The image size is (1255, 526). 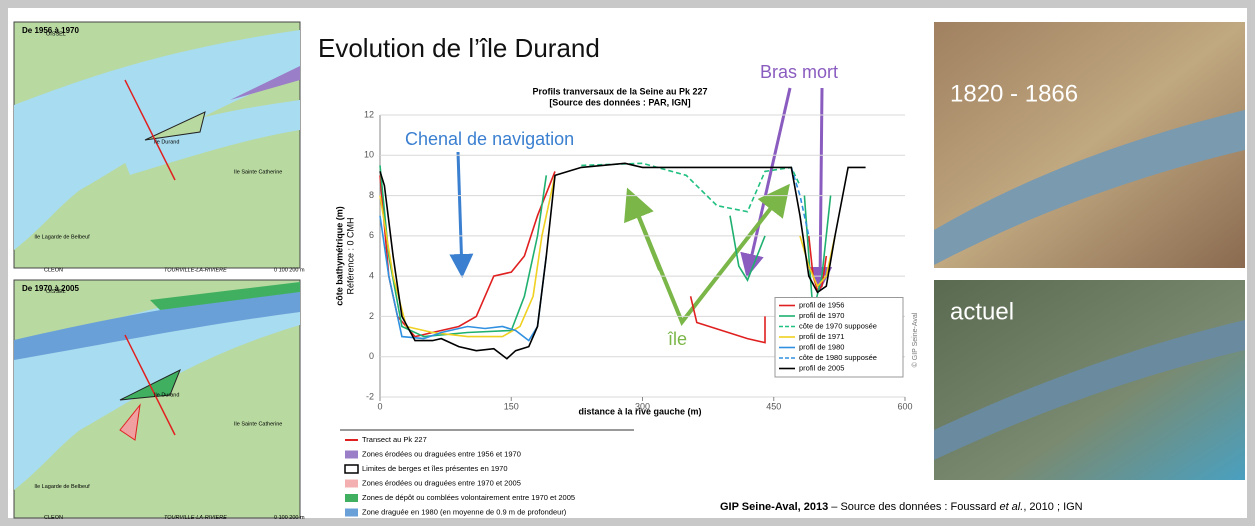 What do you see at coordinates (1089, 390) in the screenshot?
I see `river-new` at bounding box center [1089, 390].